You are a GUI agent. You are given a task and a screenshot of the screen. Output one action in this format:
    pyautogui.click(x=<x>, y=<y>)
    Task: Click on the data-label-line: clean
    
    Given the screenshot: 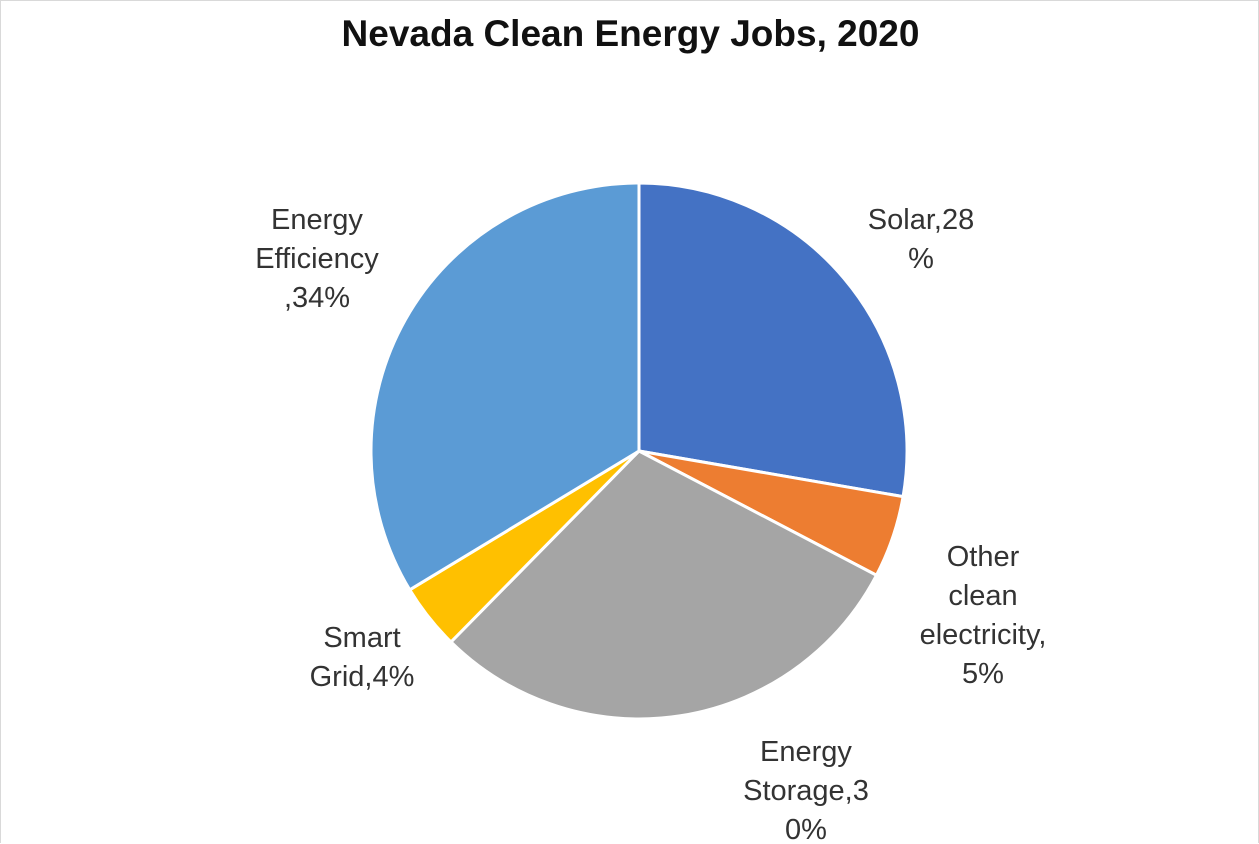 What is the action you would take?
    pyautogui.click(x=982, y=596)
    